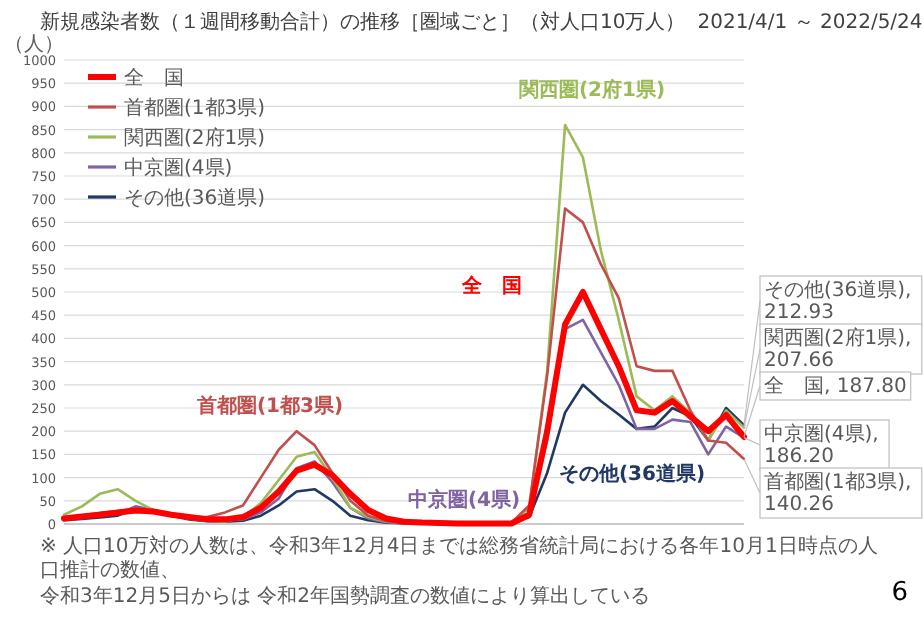  I want to click on y-axis-title: （人）, so click(34, 45).